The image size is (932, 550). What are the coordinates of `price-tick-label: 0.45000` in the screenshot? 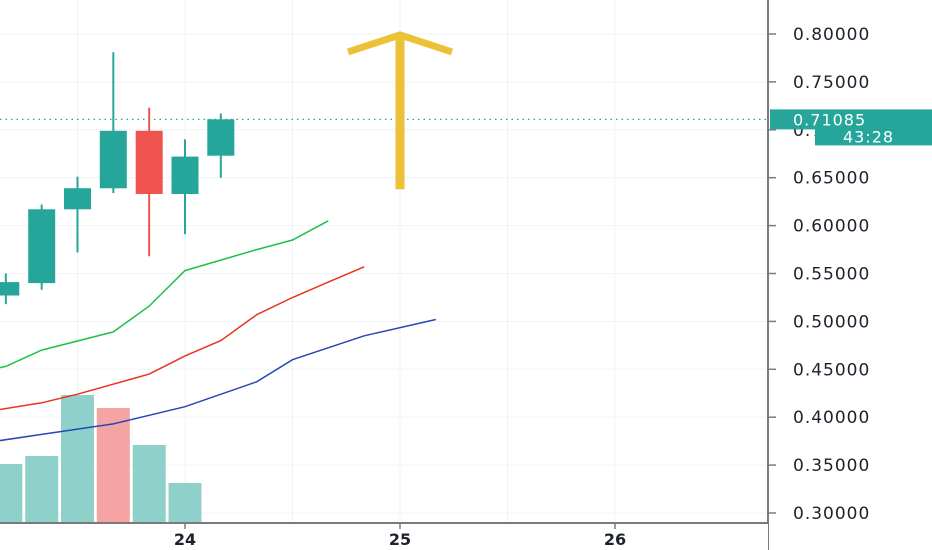 It's located at (831, 370).